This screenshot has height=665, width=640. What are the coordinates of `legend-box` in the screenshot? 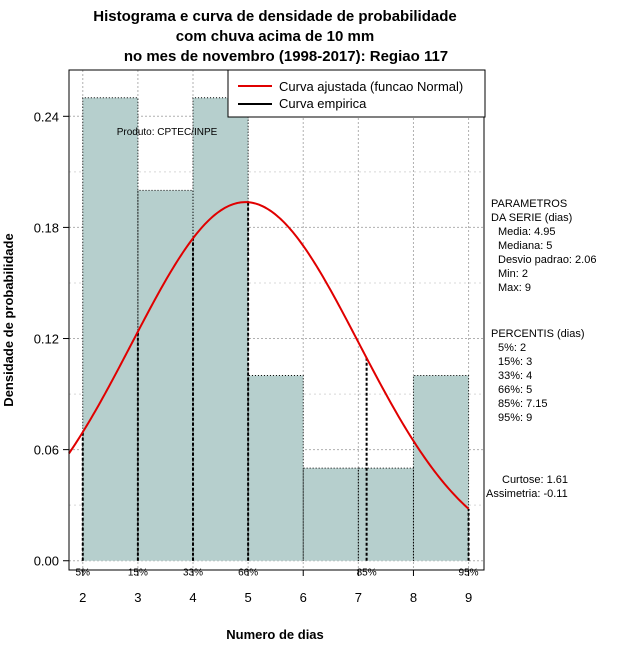 It's located at (356, 93).